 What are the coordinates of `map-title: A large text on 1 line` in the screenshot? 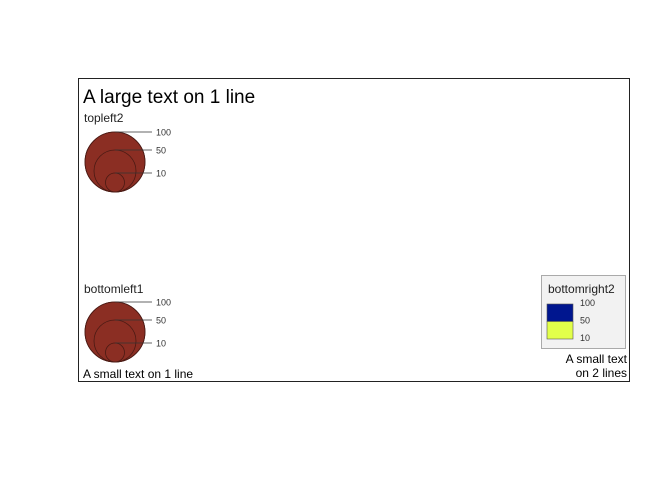 It's located at (169, 97).